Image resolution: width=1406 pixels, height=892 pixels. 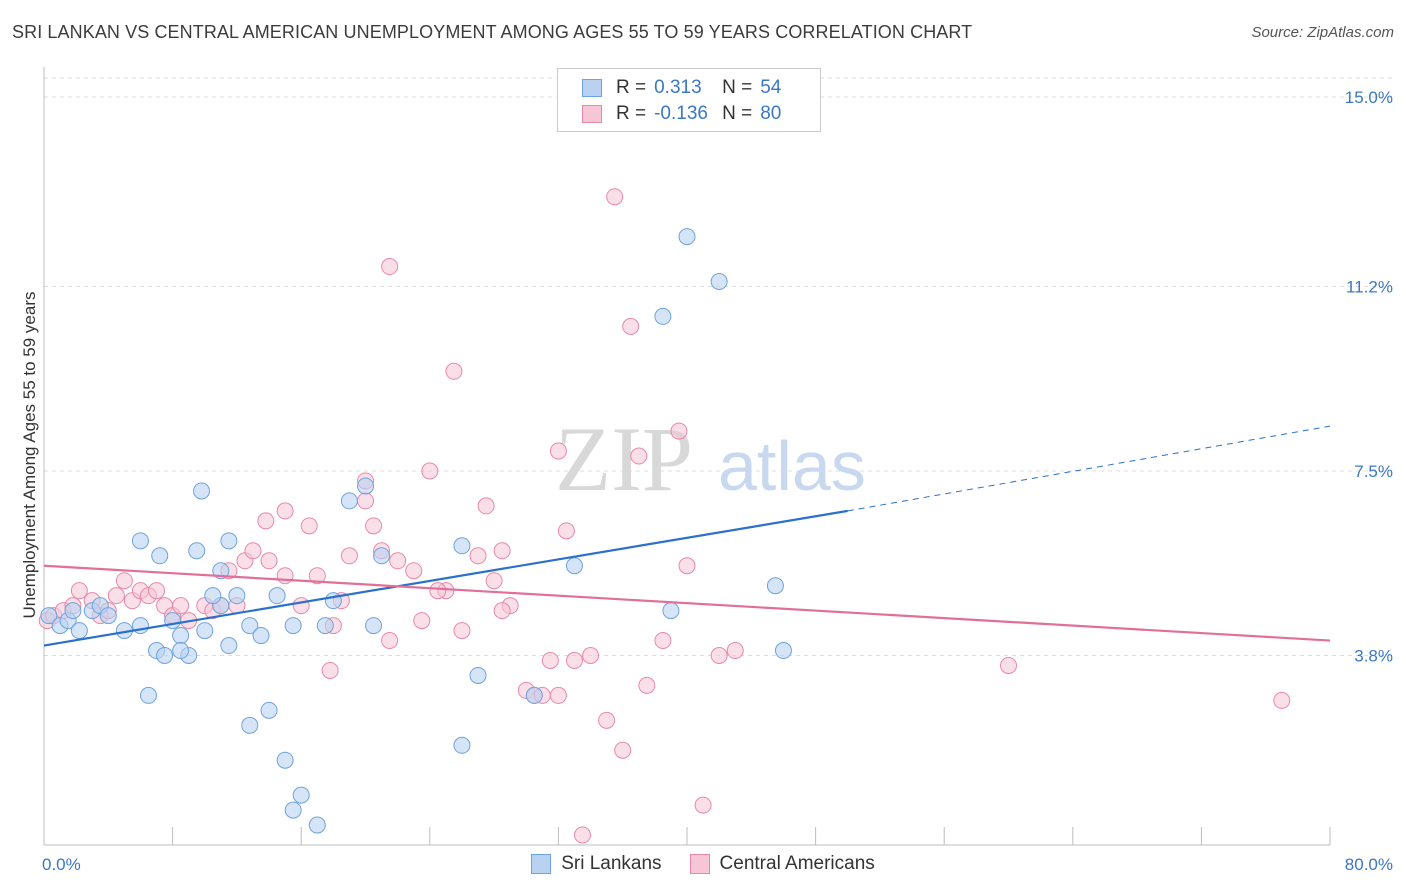 I want to click on legend-r-value: 0.313, so click(x=678, y=87).